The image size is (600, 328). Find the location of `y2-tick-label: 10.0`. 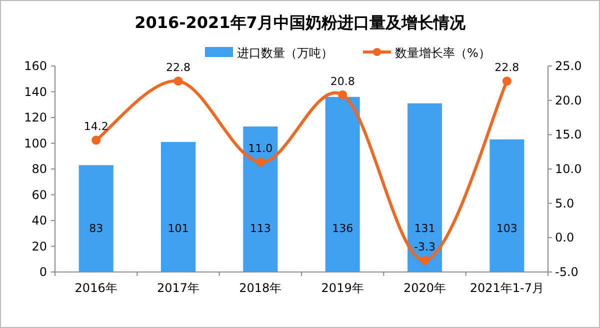

y2-tick-label: 10.0 is located at coordinates (568, 169).